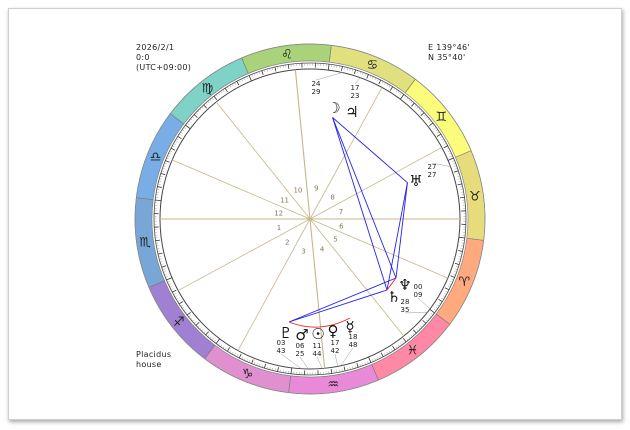 This screenshot has height=430, width=630. What do you see at coordinates (418, 287) in the screenshot?
I see `neptune-degree: 00` at bounding box center [418, 287].